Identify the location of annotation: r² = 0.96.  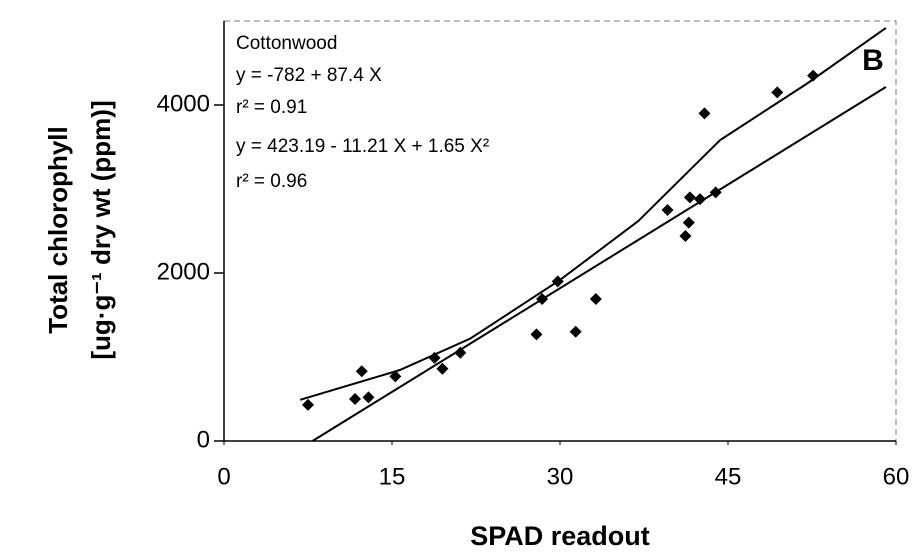
(271, 181).